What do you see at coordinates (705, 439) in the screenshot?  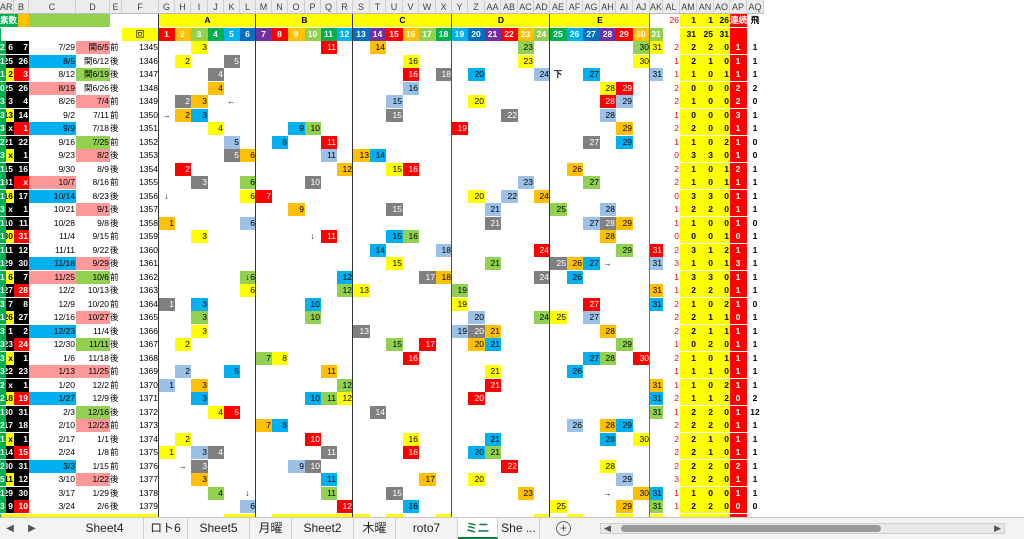 I see `cell-an: 1` at bounding box center [705, 439].